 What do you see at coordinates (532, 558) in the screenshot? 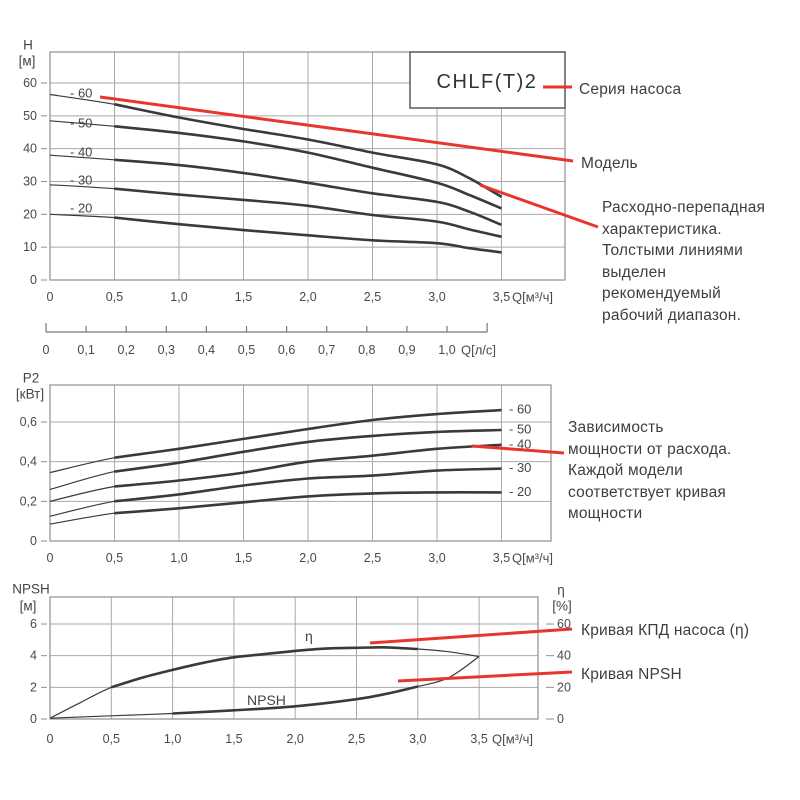
I see `power-x-axis-unit: Q[м³/ч]` at bounding box center [532, 558].